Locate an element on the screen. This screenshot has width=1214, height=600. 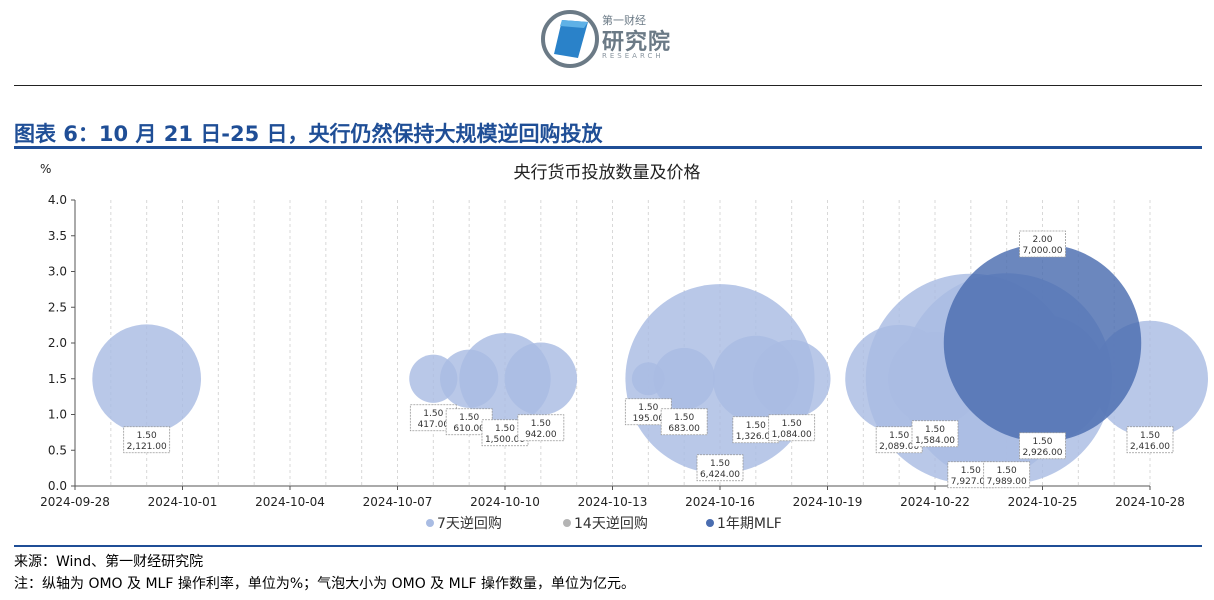
header-divider is located at coordinates (608, 85).